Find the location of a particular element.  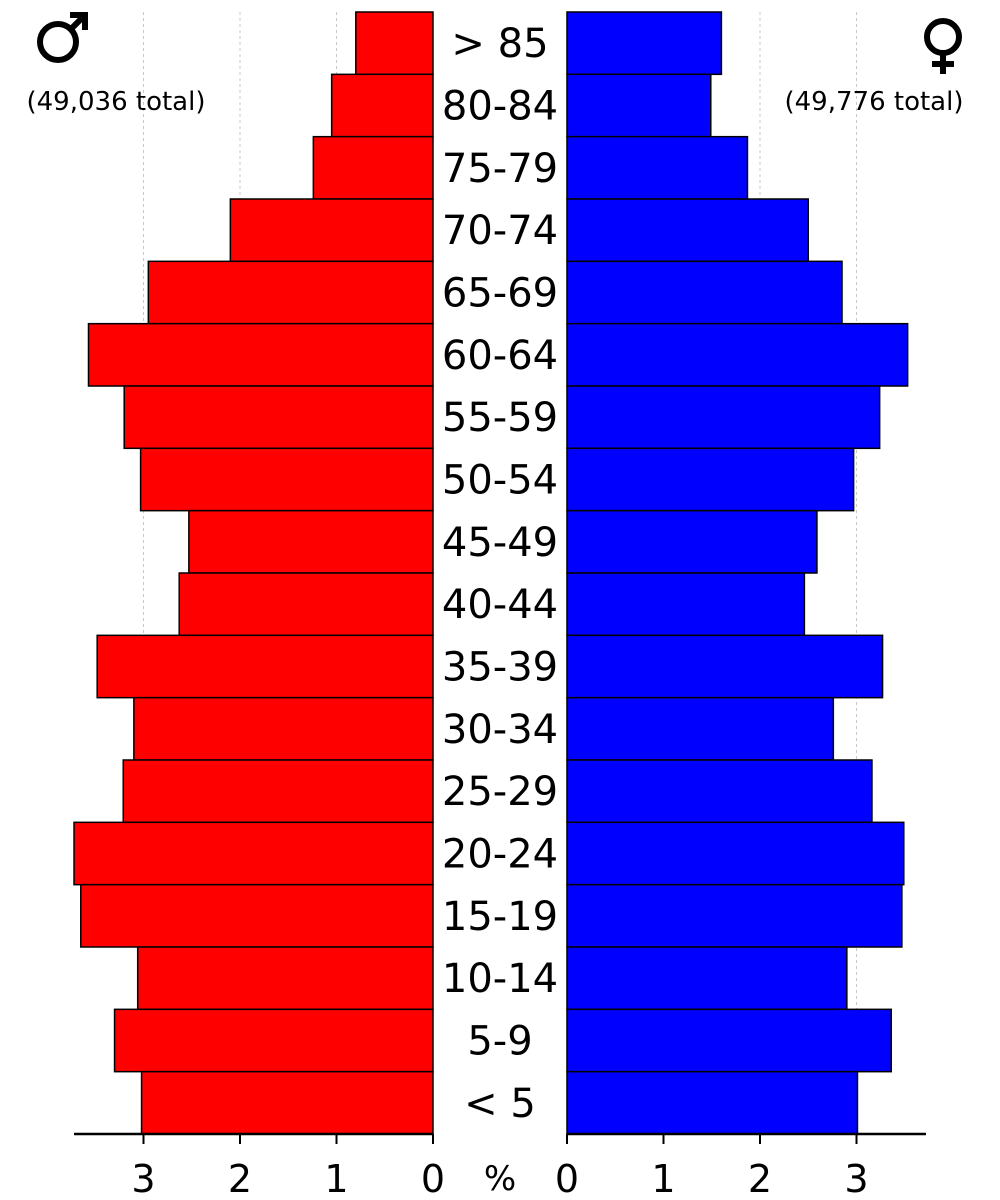

axes: 0 0 1 1 2 2 3 3 is located at coordinates (500, 1166).